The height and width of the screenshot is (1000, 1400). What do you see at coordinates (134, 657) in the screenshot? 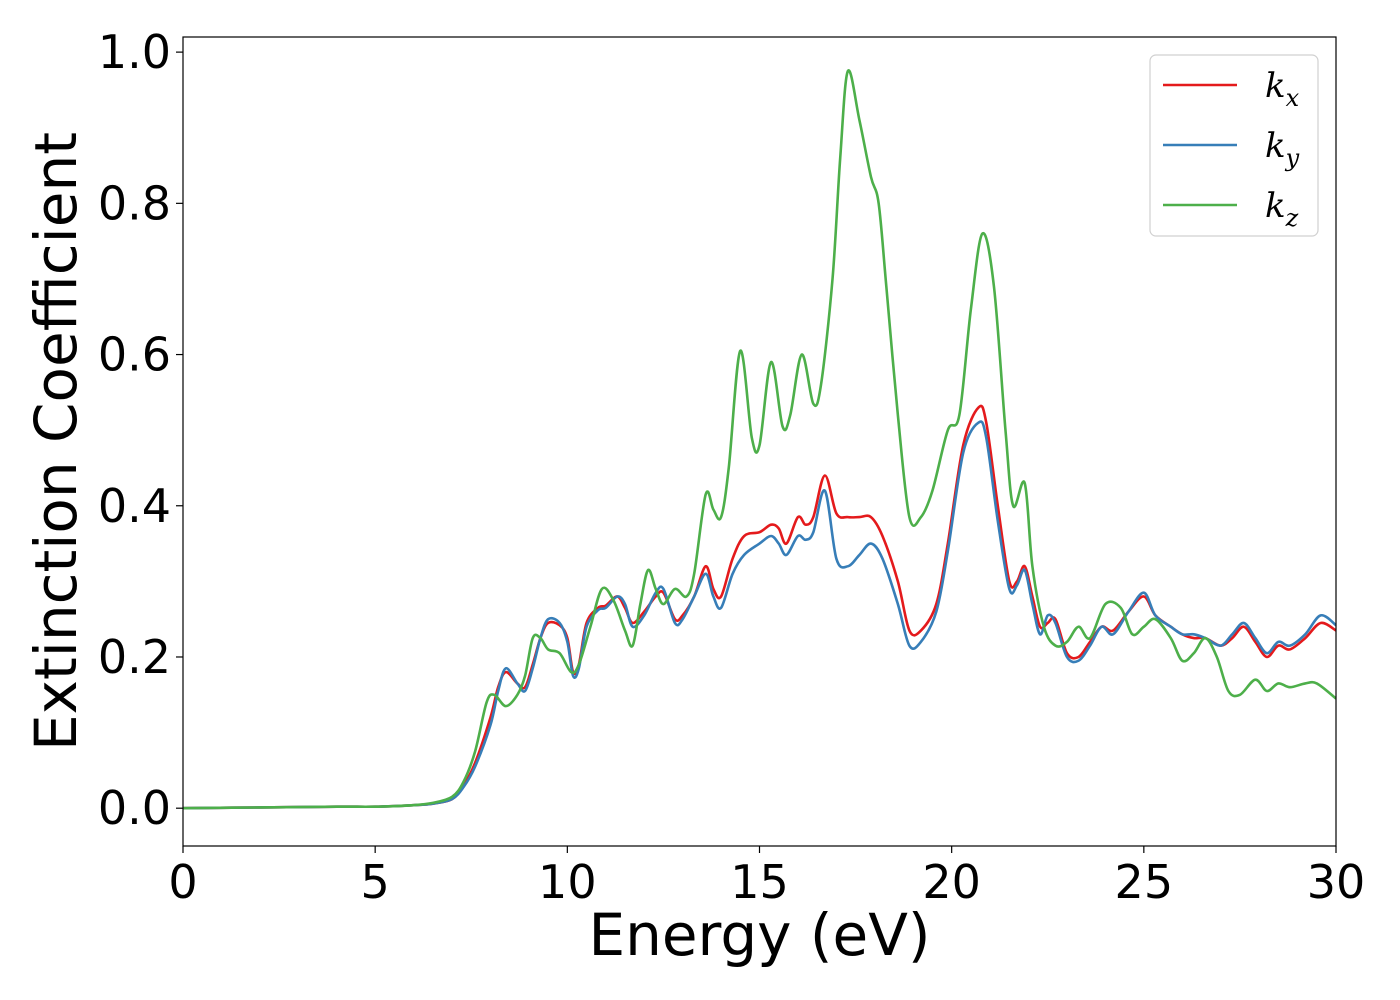
I see `y-tick-label: 0.2` at bounding box center [134, 657].